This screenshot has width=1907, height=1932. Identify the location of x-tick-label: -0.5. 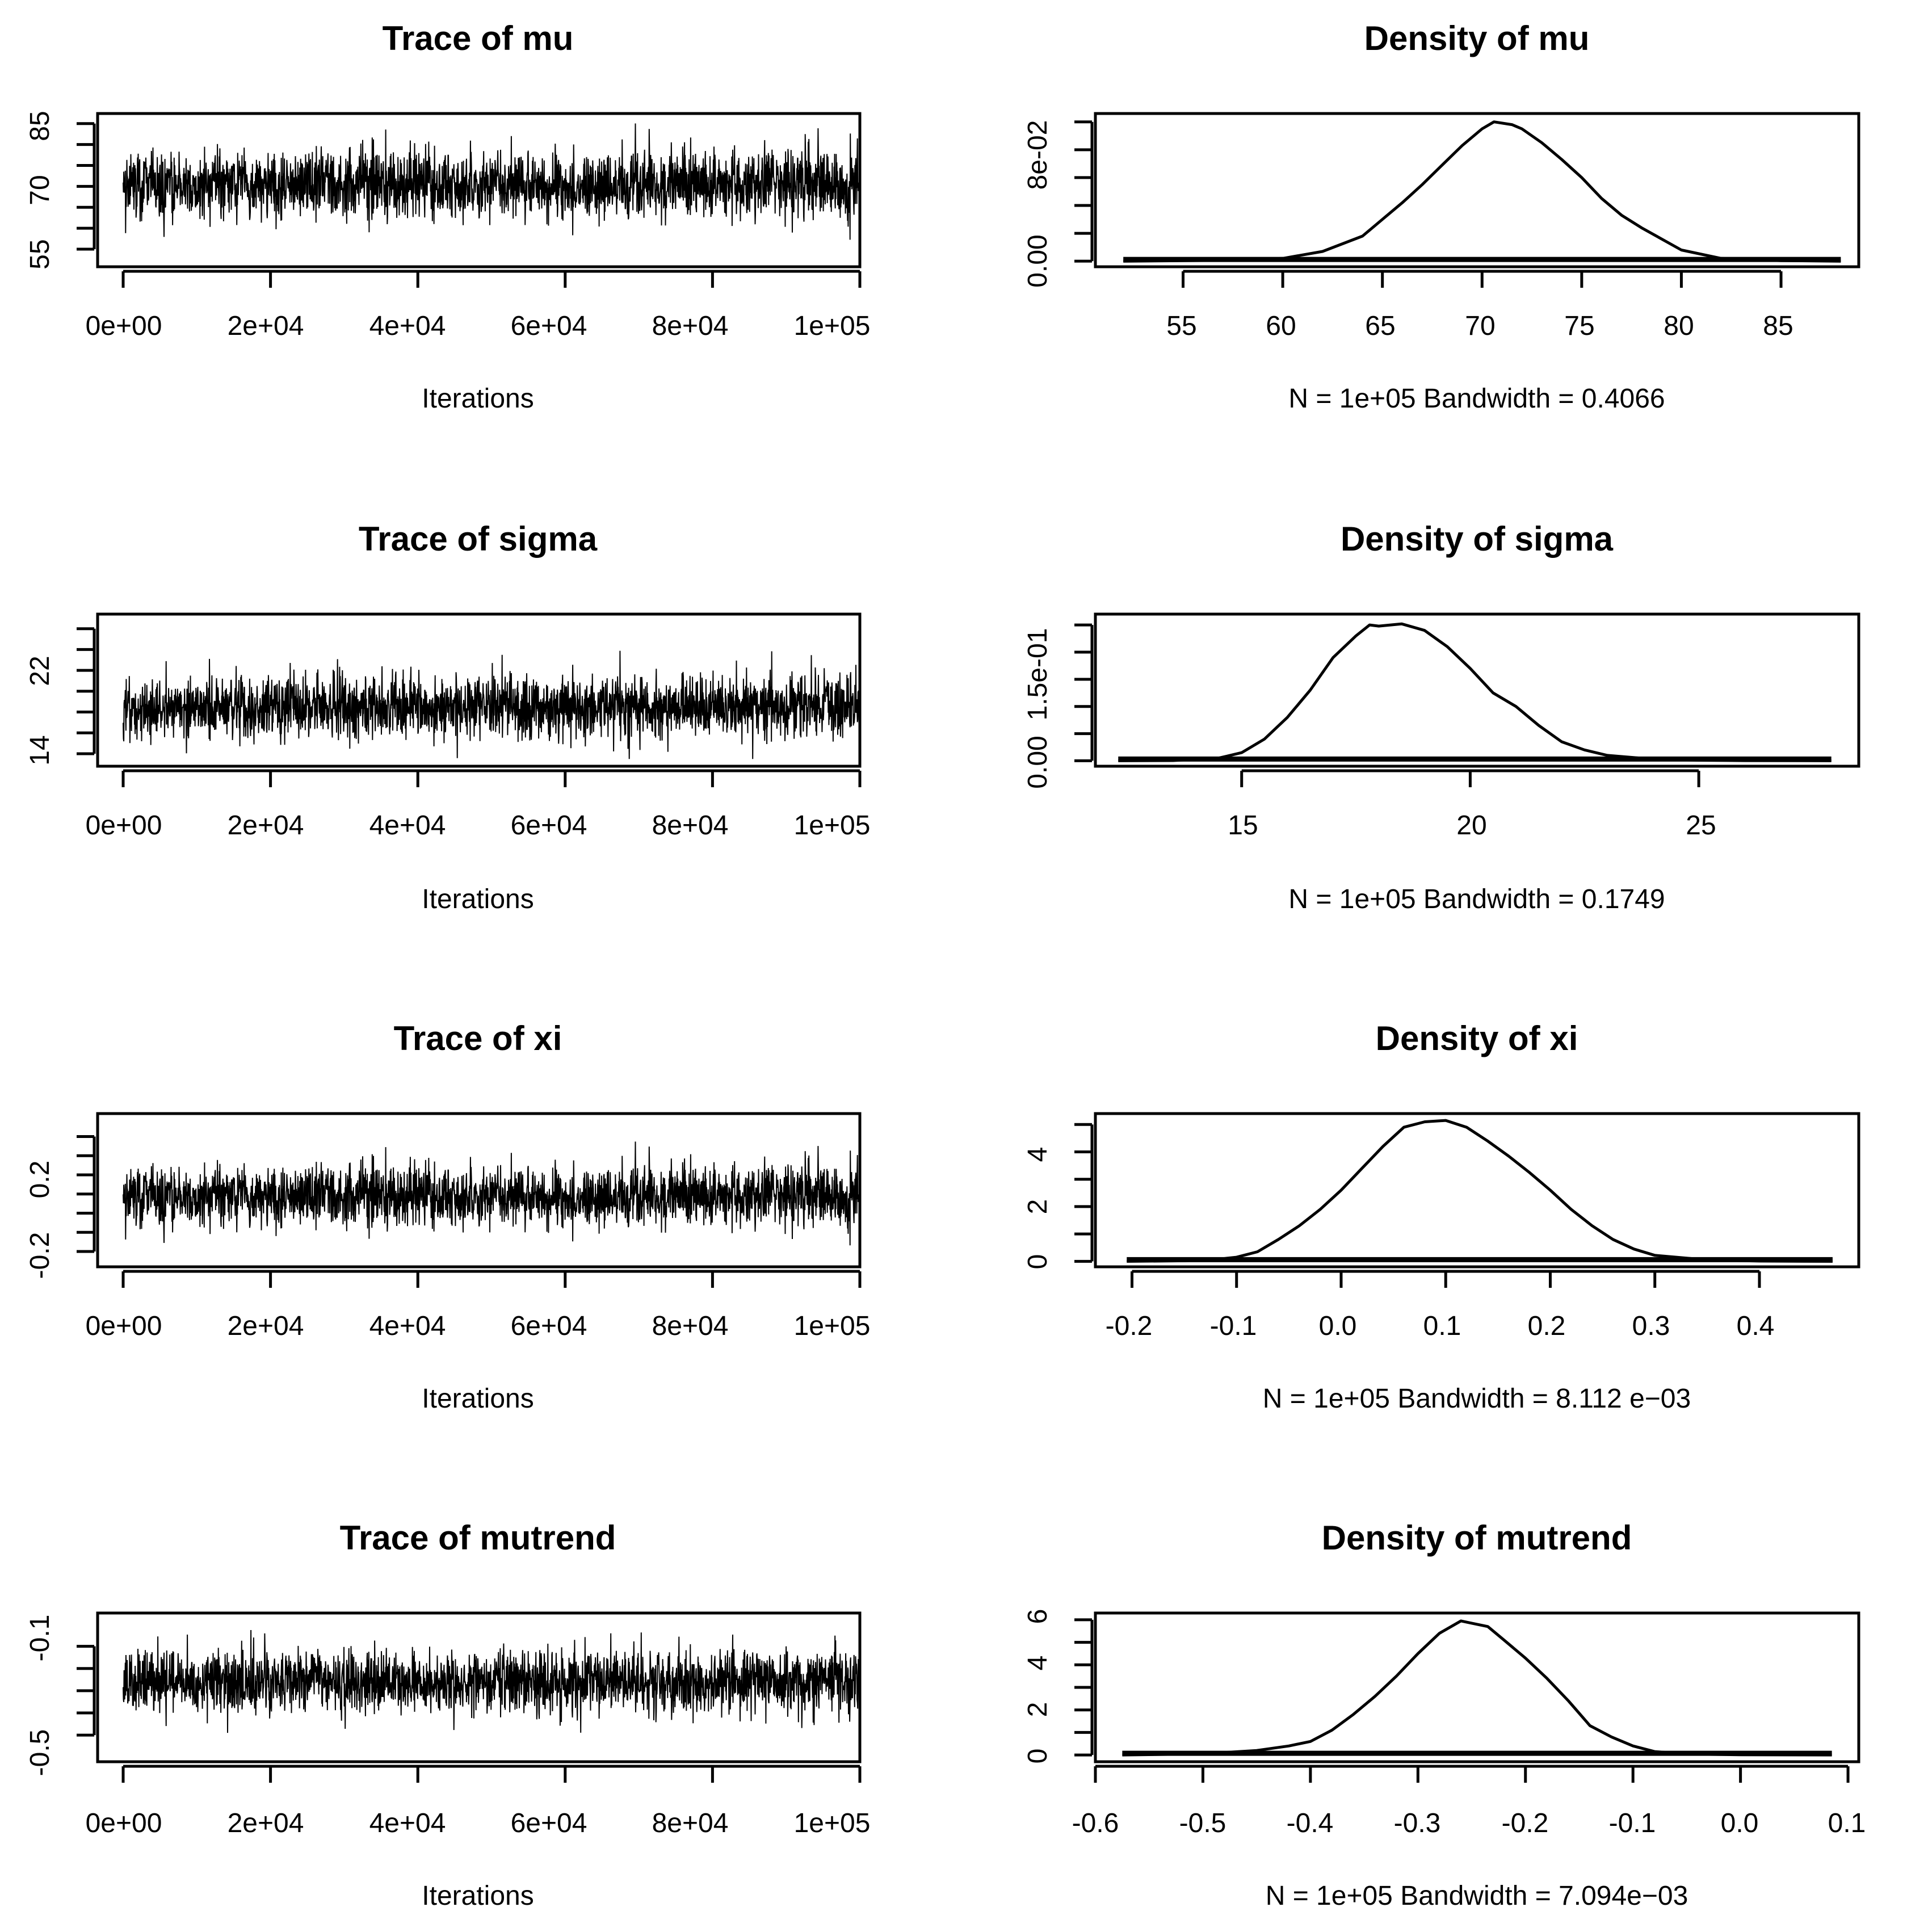
(1202, 1823).